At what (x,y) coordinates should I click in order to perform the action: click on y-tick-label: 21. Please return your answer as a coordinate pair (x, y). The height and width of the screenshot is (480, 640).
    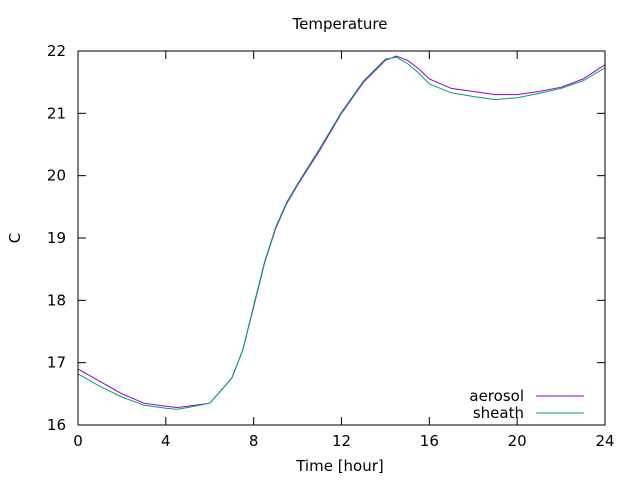
    Looking at the image, I should click on (56, 113).